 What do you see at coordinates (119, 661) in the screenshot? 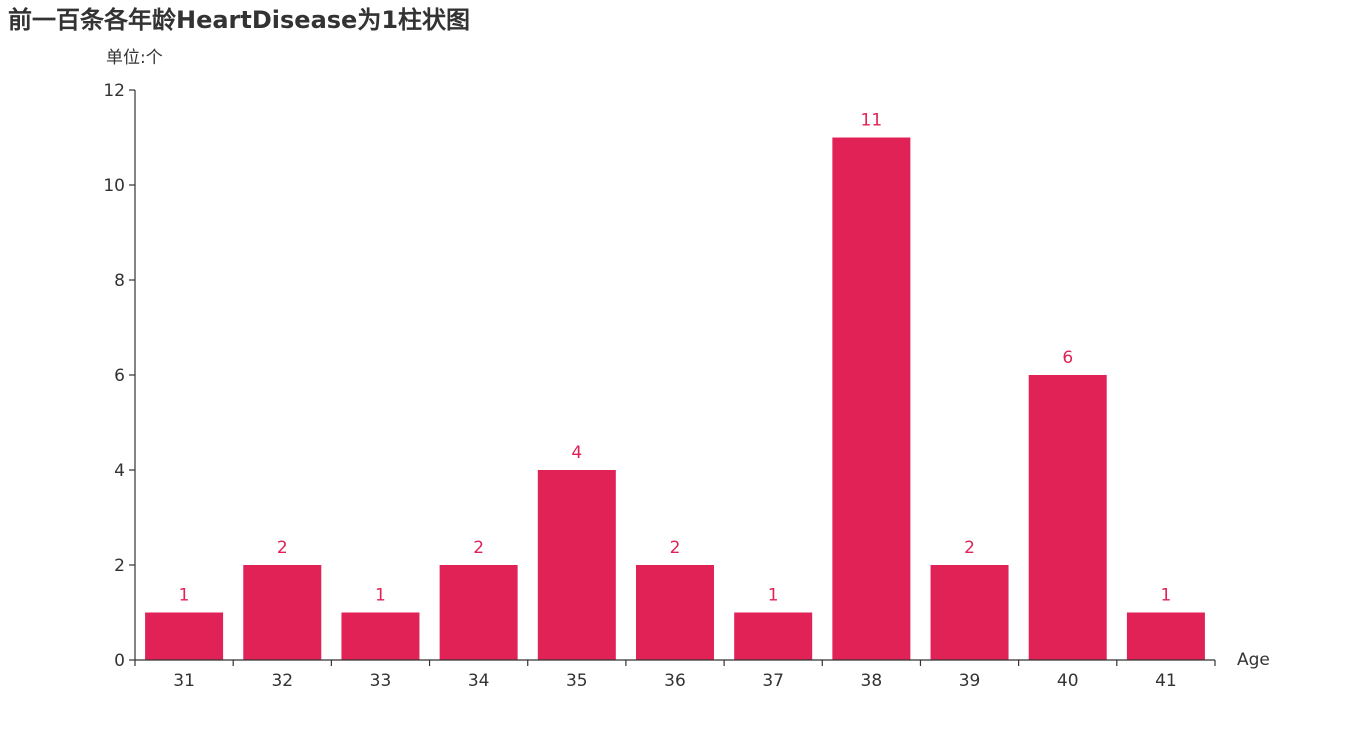
I see `y-tick-label-0: 0` at bounding box center [119, 661].